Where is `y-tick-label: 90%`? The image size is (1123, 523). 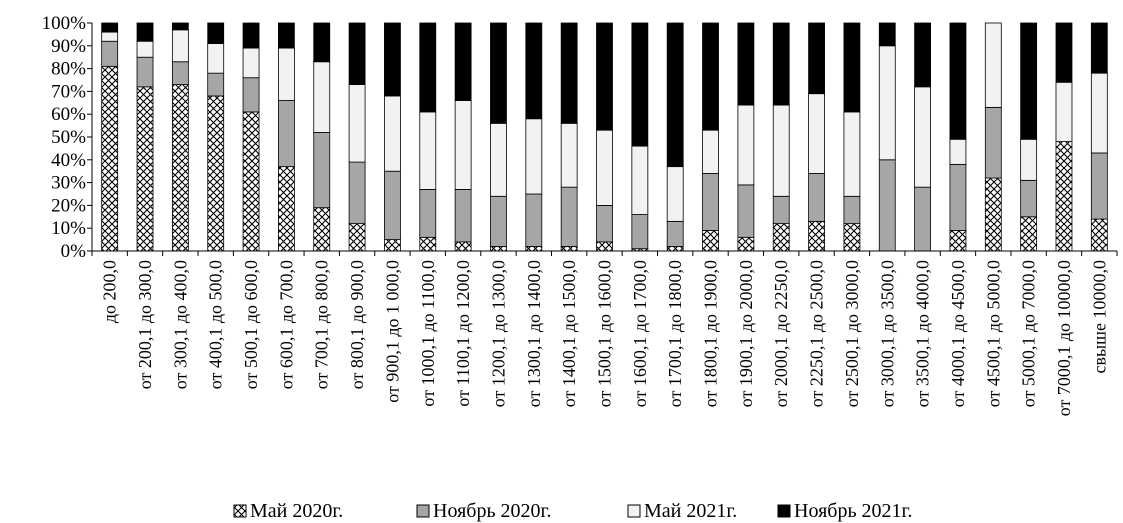
y-tick-label: 90% is located at coordinates (68, 46).